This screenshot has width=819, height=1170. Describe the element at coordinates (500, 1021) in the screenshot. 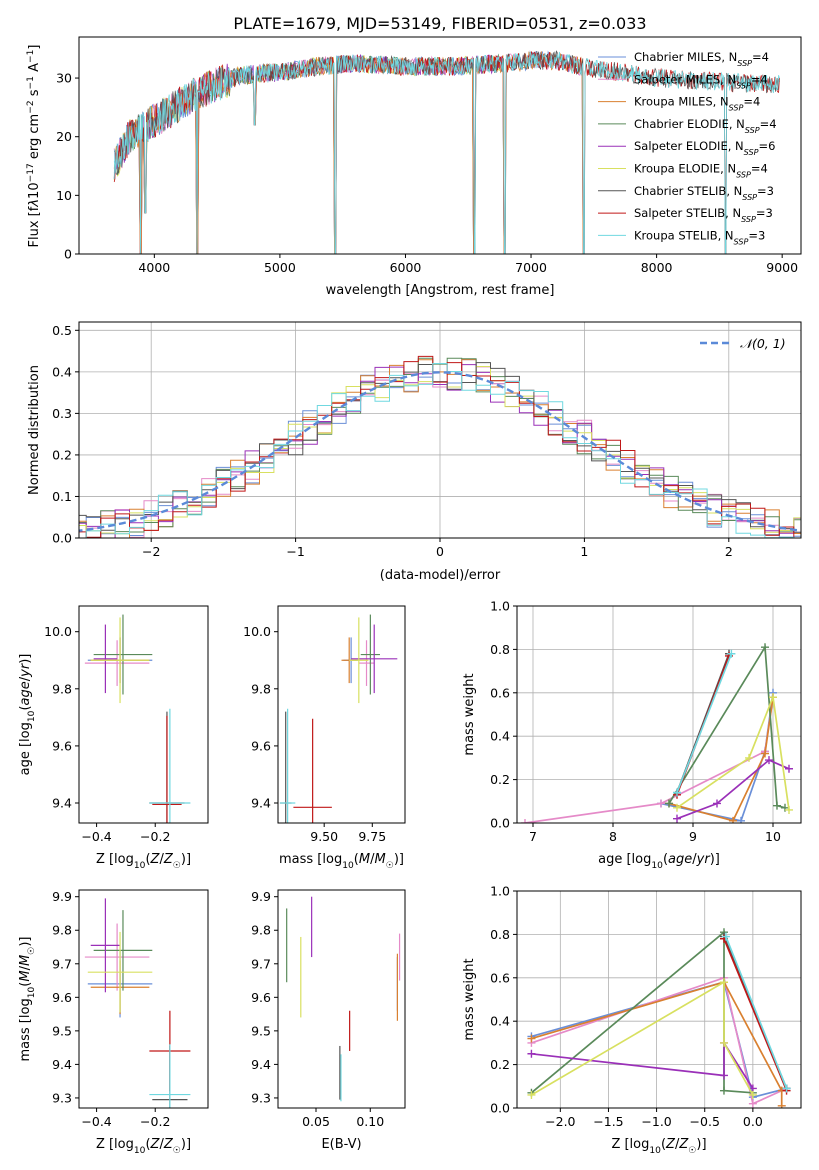

I see `y-tick-label: 0.4` at that location.